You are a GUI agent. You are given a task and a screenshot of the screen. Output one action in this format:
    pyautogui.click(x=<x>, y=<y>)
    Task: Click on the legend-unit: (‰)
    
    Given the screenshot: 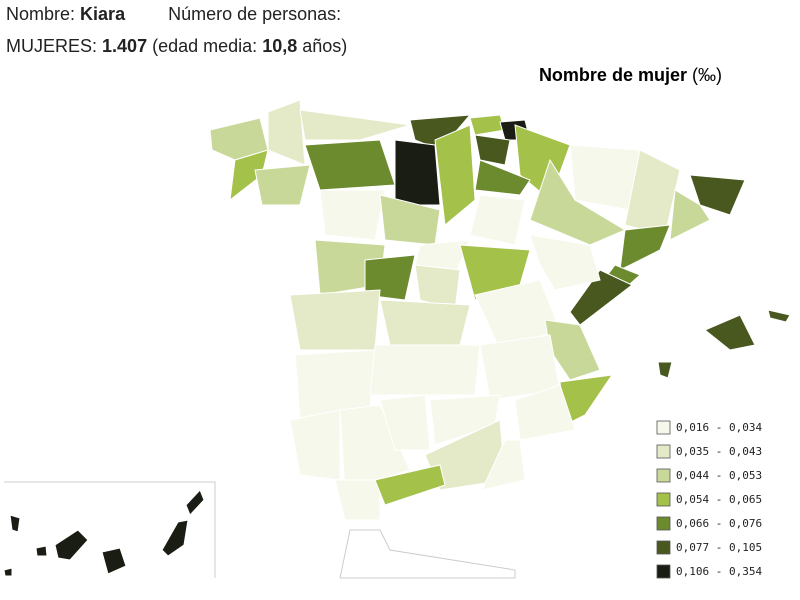 What is the action you would take?
    pyautogui.click(x=707, y=75)
    